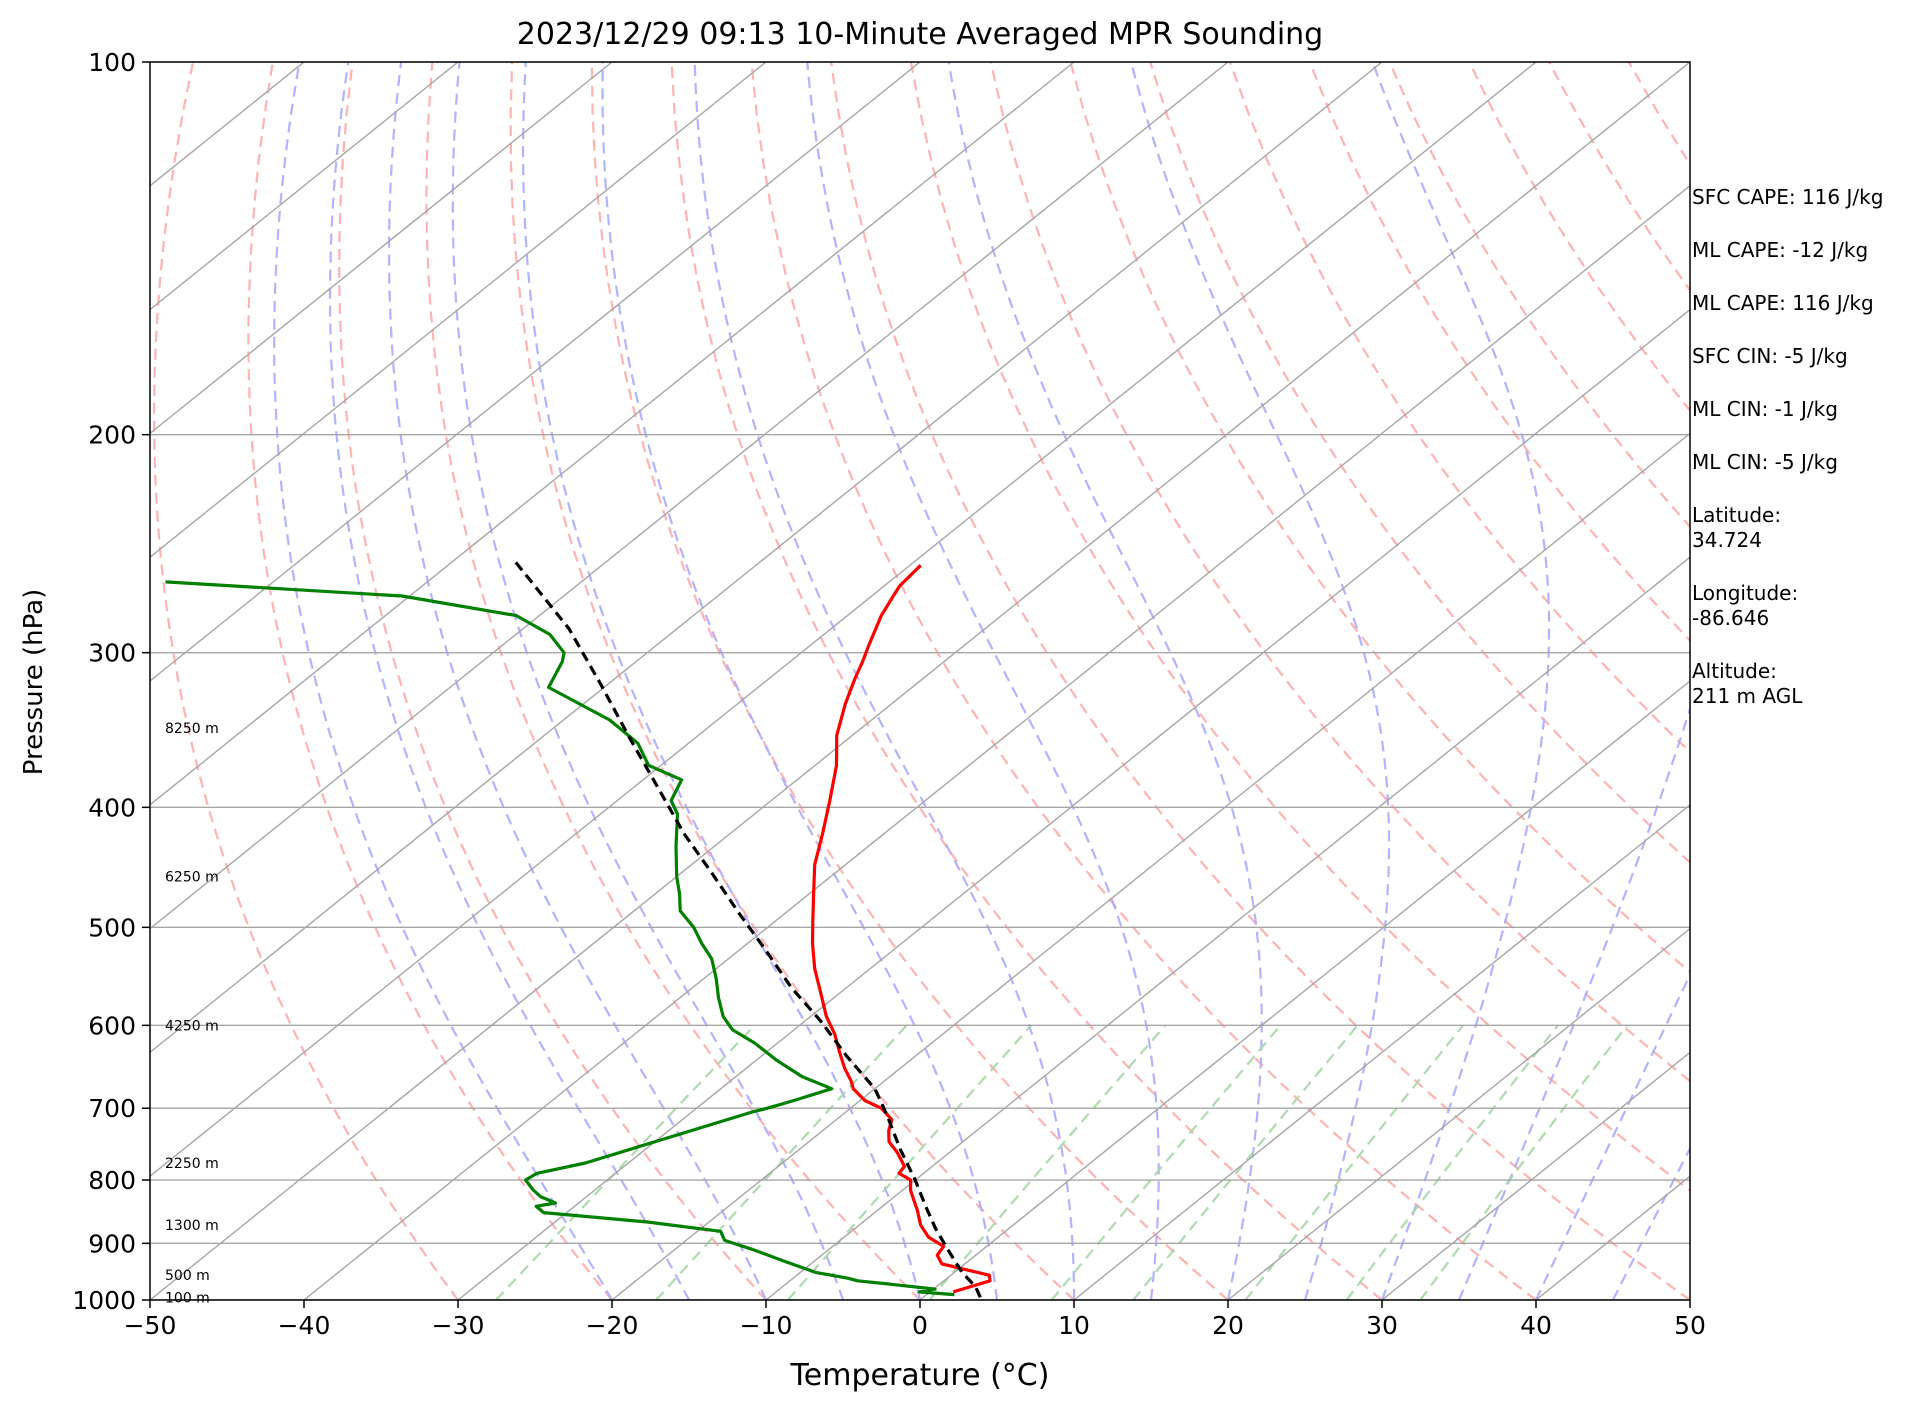  What do you see at coordinates (612, 1325) in the screenshot?
I see `x-tick-label: −20` at bounding box center [612, 1325].